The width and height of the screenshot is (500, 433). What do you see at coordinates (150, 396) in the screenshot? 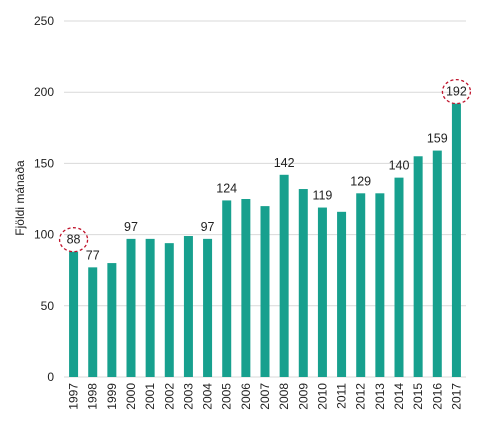
I see `x-tick-label: 2001` at bounding box center [150, 396].